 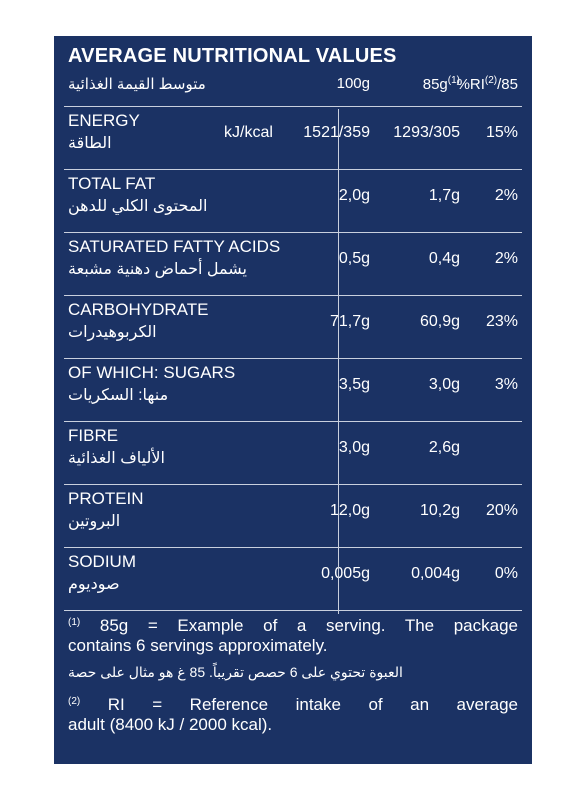 I want to click on nutrient-name: SODIUM, so click(x=102, y=561).